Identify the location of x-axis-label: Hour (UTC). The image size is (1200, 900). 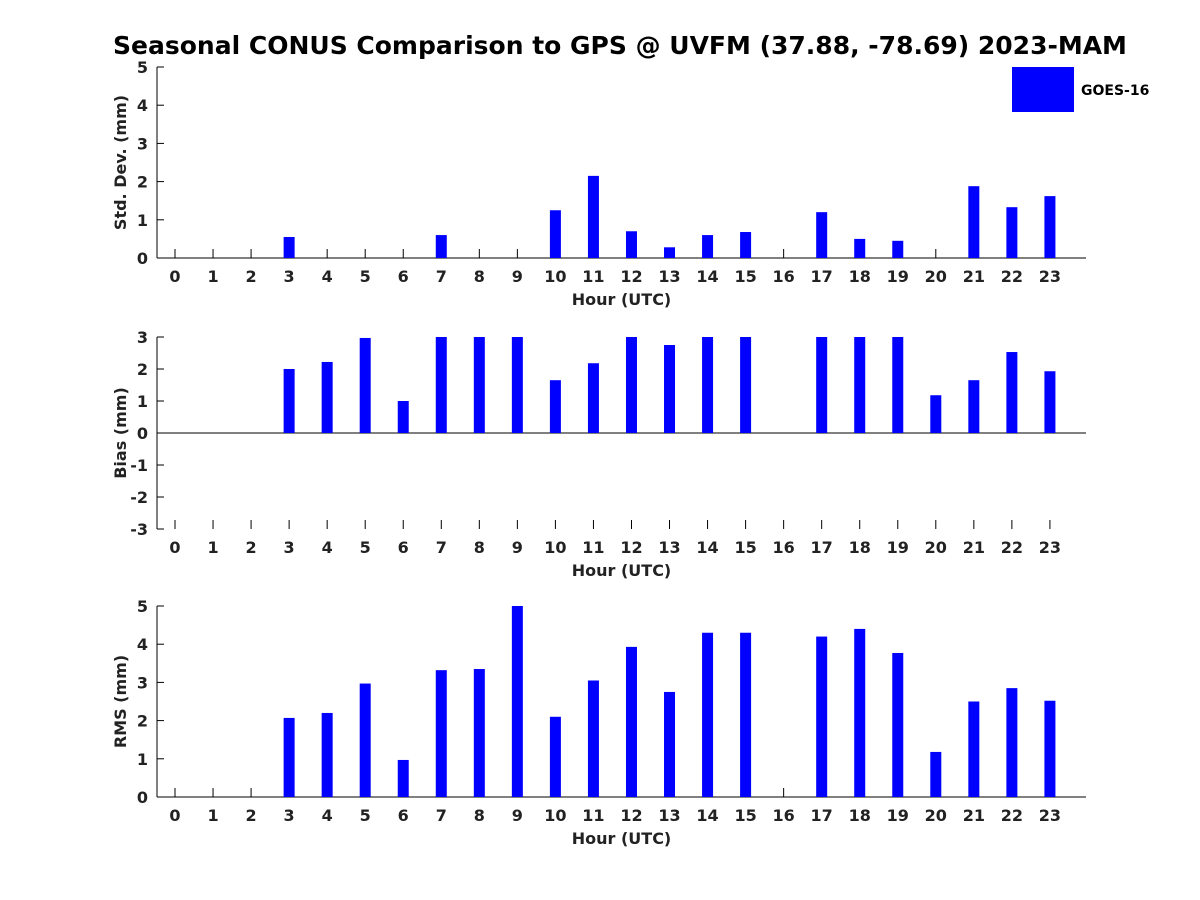
(622, 570).